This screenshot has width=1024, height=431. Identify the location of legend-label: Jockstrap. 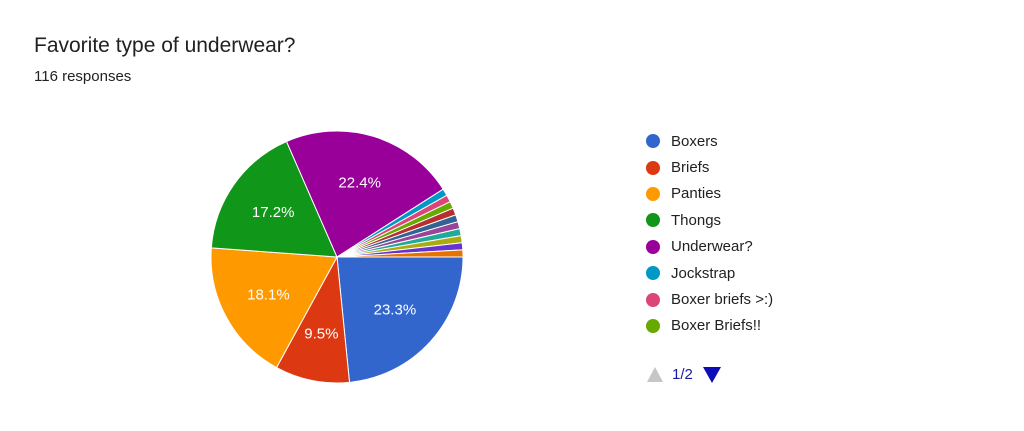
(703, 273).